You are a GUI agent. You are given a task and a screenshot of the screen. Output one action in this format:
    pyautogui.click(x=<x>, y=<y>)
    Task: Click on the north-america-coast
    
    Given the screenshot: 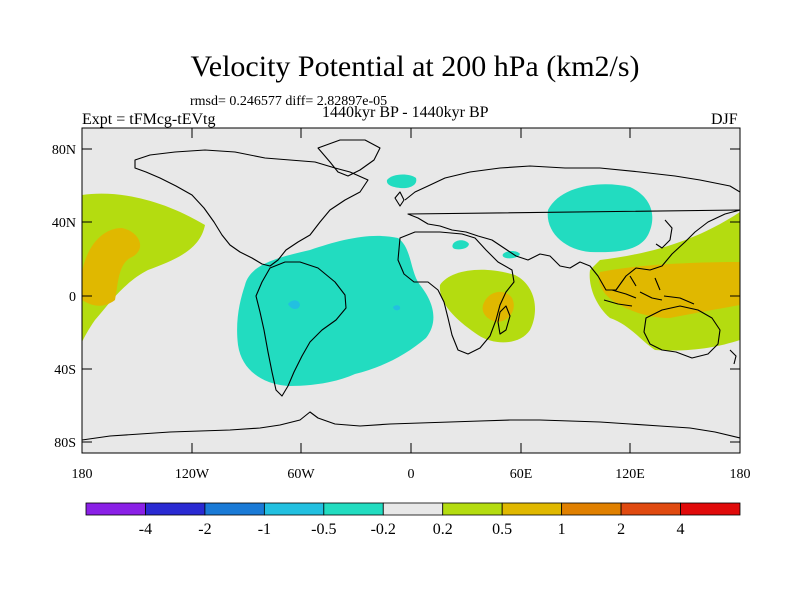 What is the action you would take?
    pyautogui.click(x=251, y=208)
    